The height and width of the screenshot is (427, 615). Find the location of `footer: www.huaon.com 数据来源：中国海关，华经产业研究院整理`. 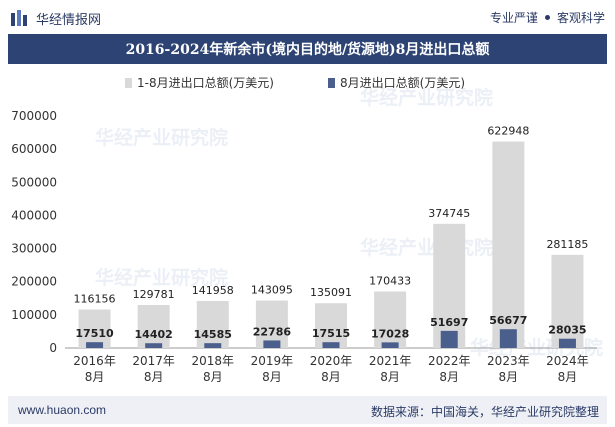

footer: www.huaon.com 数据来源：中国海关，华经产业研究院整理 is located at coordinates (307, 410).